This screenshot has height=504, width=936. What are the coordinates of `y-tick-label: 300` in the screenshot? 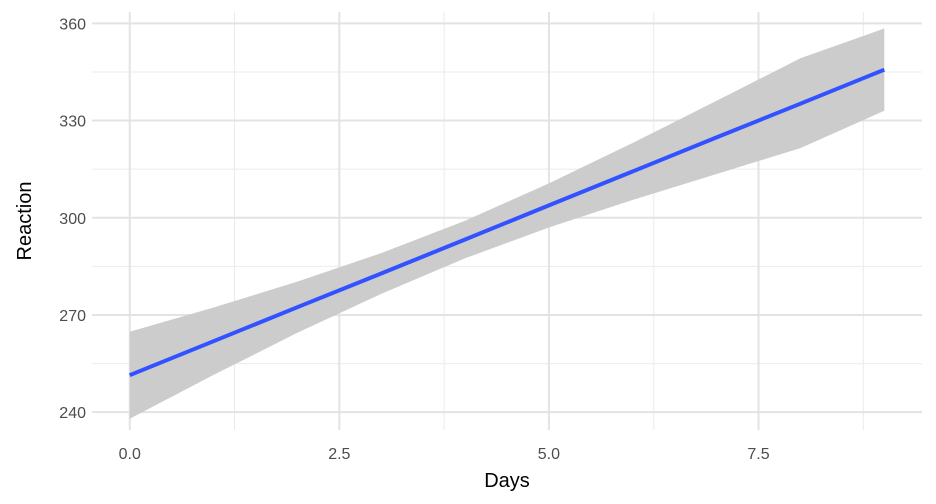 It's located at (72, 219).